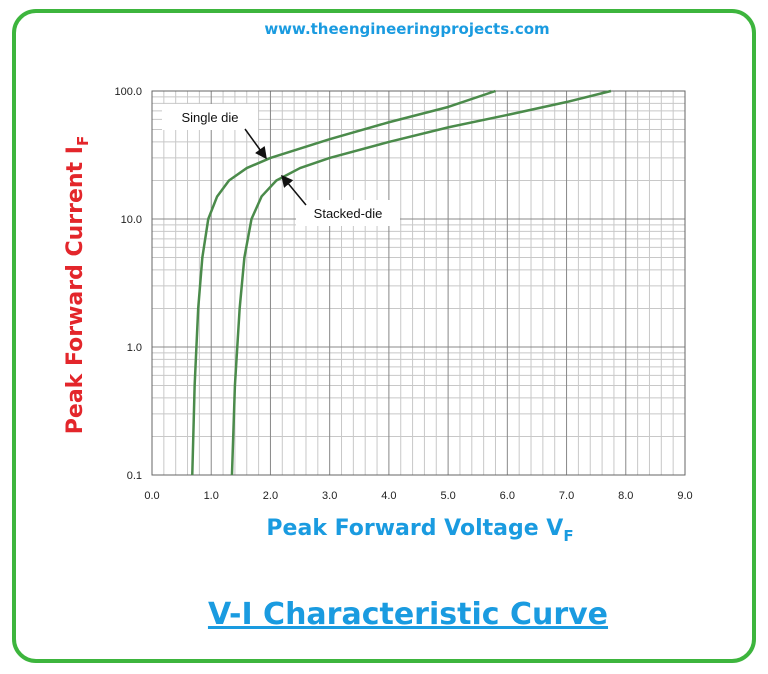 This screenshot has width=768, height=674. I want to click on y-tick-label: 1.0, so click(134, 348).